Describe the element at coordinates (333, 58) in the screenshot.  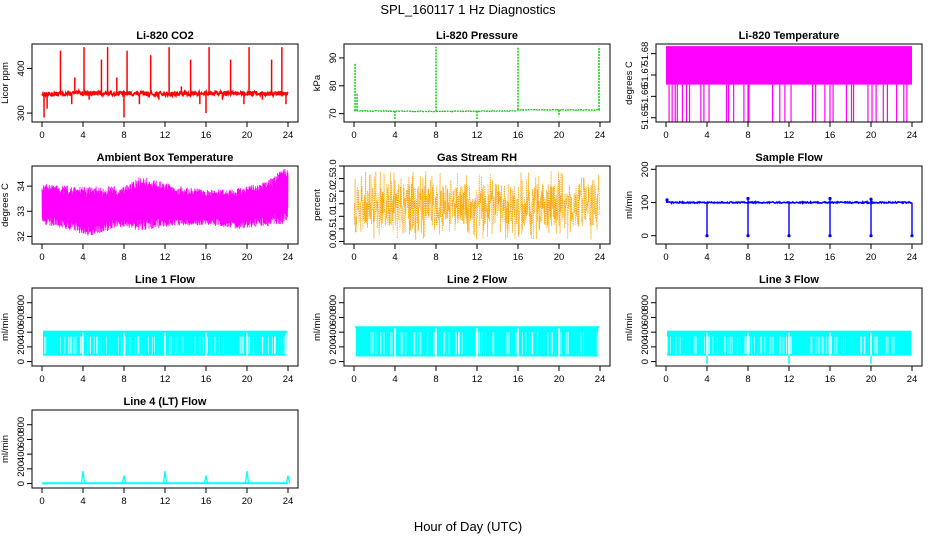
I see `y-tick-label: 90` at that location.